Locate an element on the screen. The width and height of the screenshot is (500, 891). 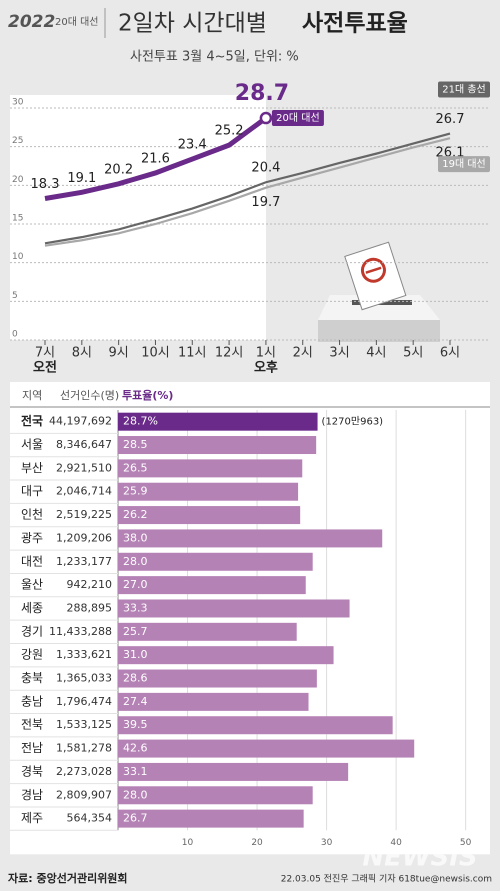
region-label: 제주 is located at coordinates (32, 818).